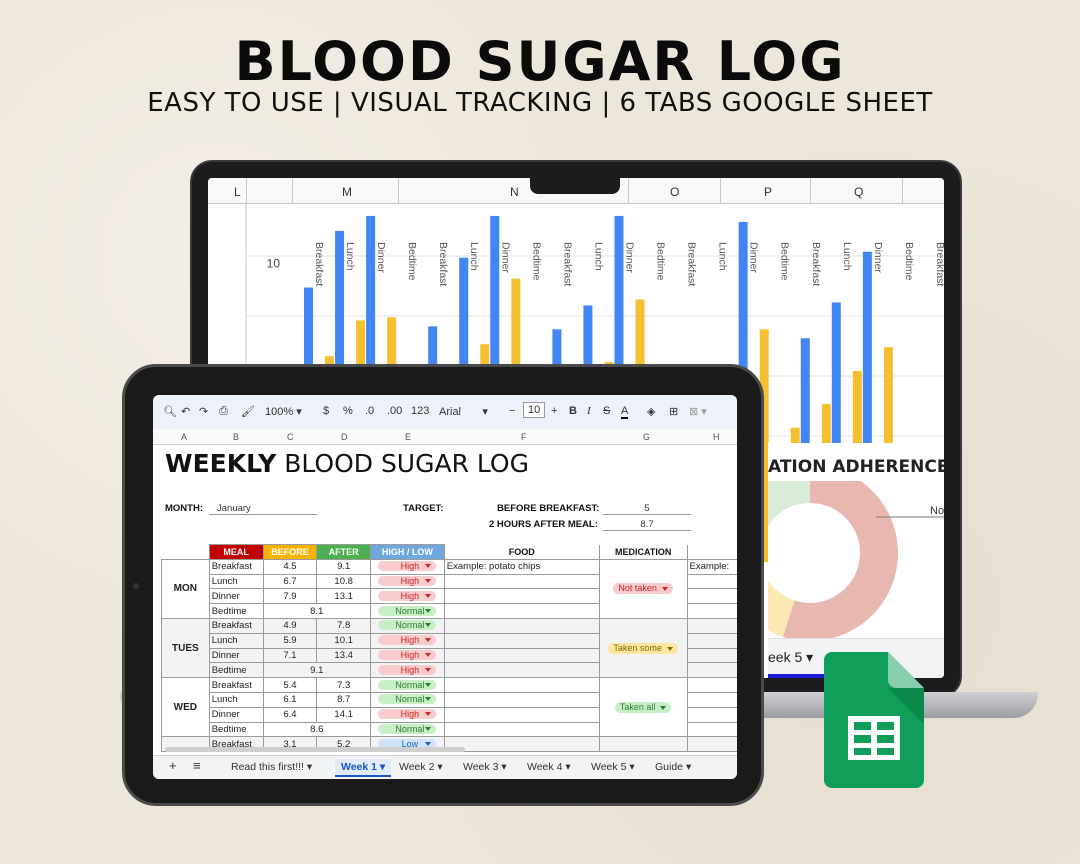 The height and width of the screenshot is (864, 1080). What do you see at coordinates (625, 412) in the screenshot?
I see `text-color-button: A` at bounding box center [625, 412].